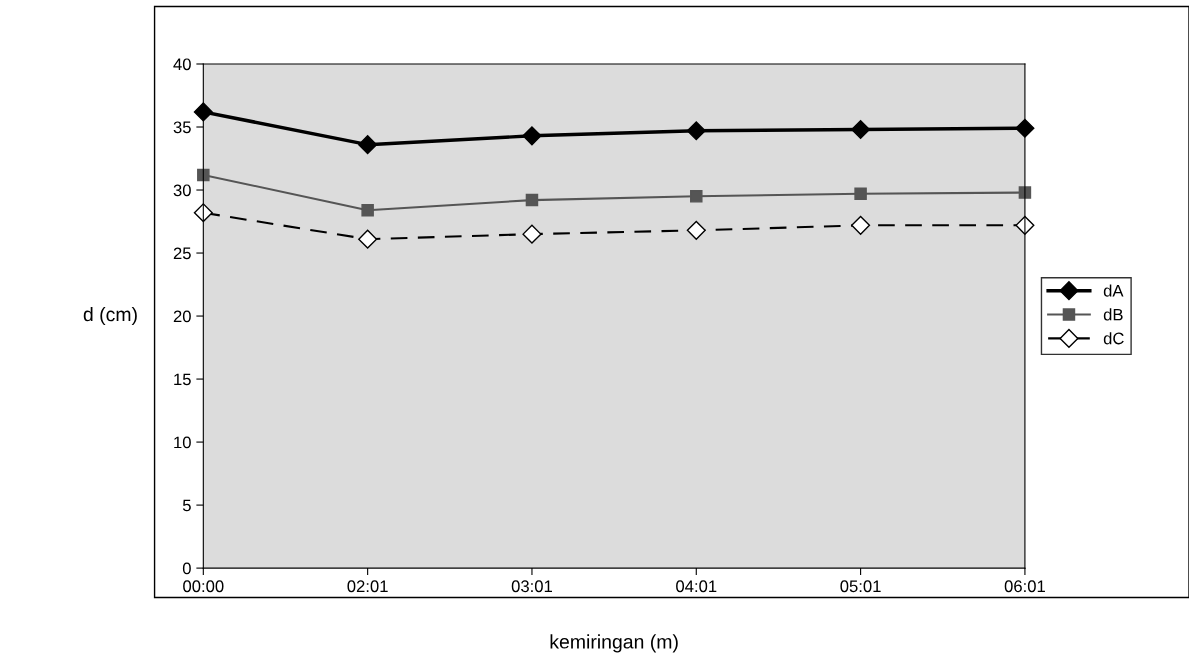 Image resolution: width=1189 pixels, height=653 pixels. Describe the element at coordinates (614, 643) in the screenshot. I see `x-axis-title: kemiringan (m)` at that location.